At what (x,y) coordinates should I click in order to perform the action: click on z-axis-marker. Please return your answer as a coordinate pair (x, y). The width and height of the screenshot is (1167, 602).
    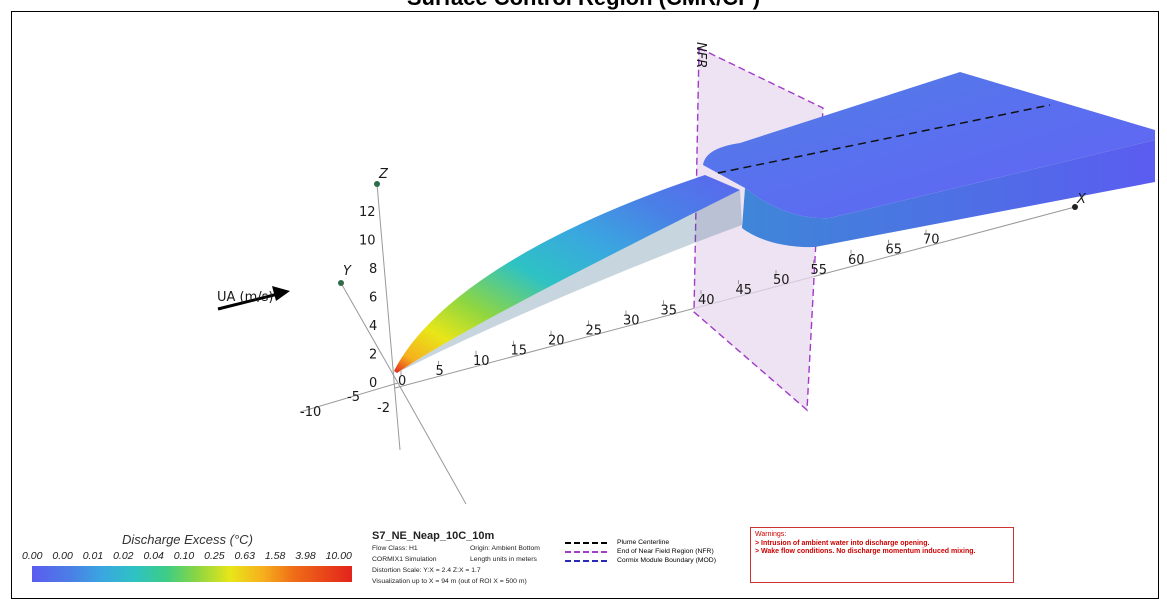
    Looking at the image, I should click on (377, 184).